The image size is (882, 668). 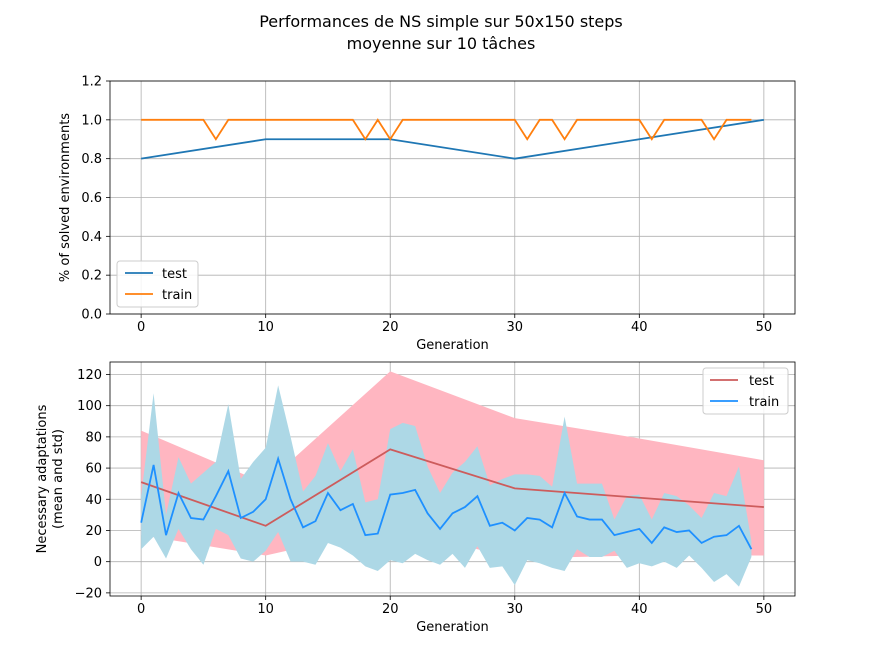 I want to click on y-tick-label: 120, so click(x=89, y=375).